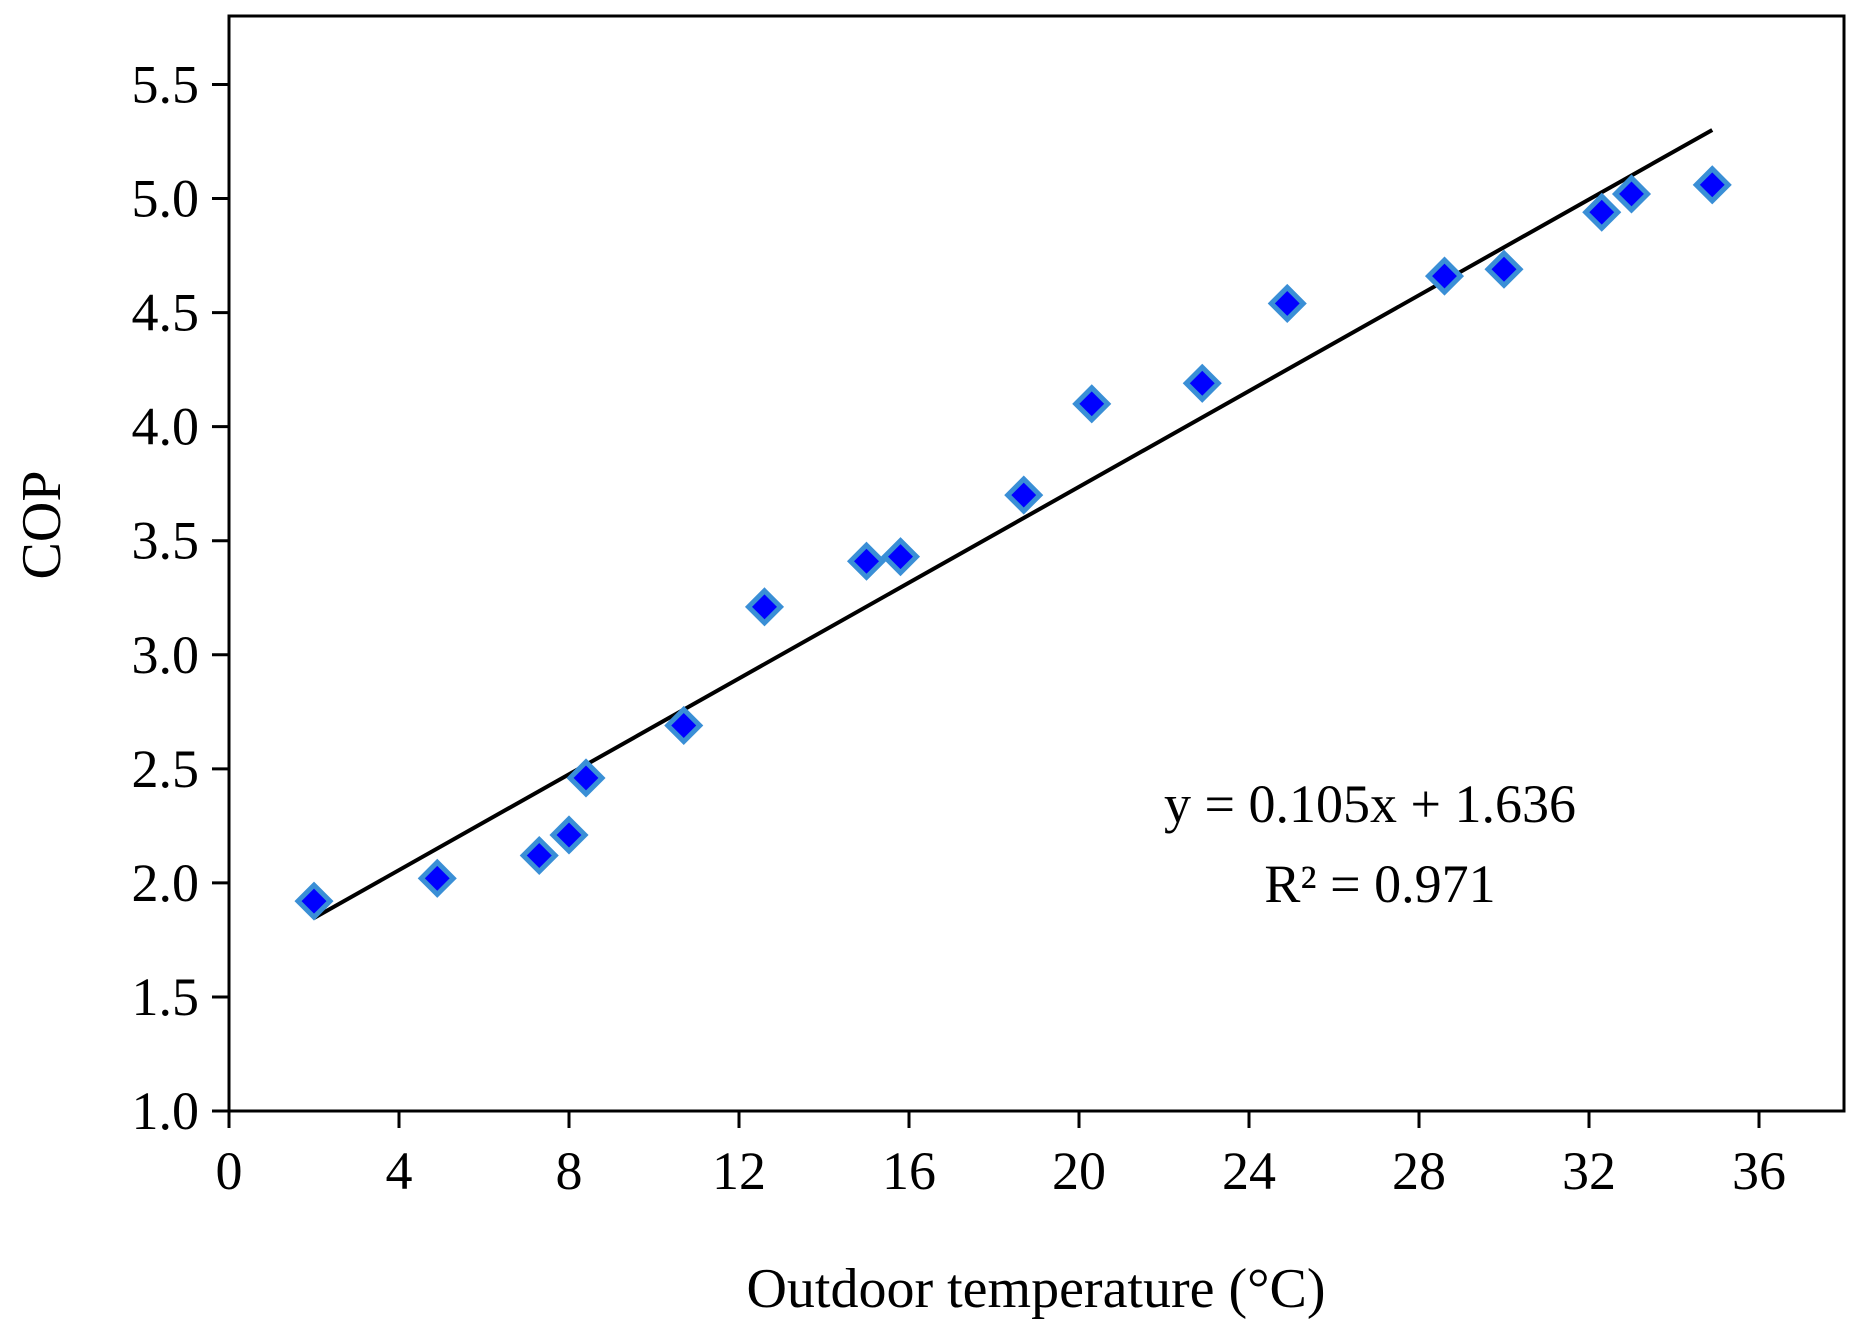 The image size is (1855, 1326). What do you see at coordinates (1249, 1171) in the screenshot?
I see `x-tick-label: 24` at bounding box center [1249, 1171].